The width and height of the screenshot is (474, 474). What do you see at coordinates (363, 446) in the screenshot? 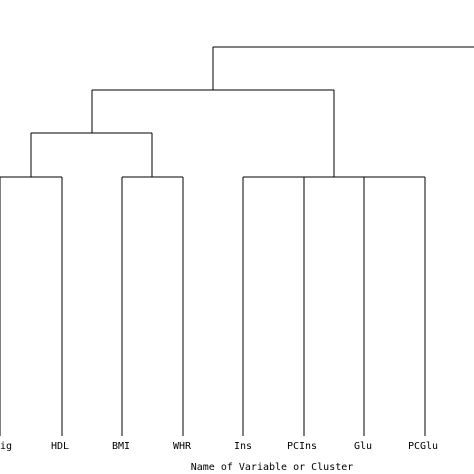
I see `leaf-label-glu: Glu` at bounding box center [363, 446].